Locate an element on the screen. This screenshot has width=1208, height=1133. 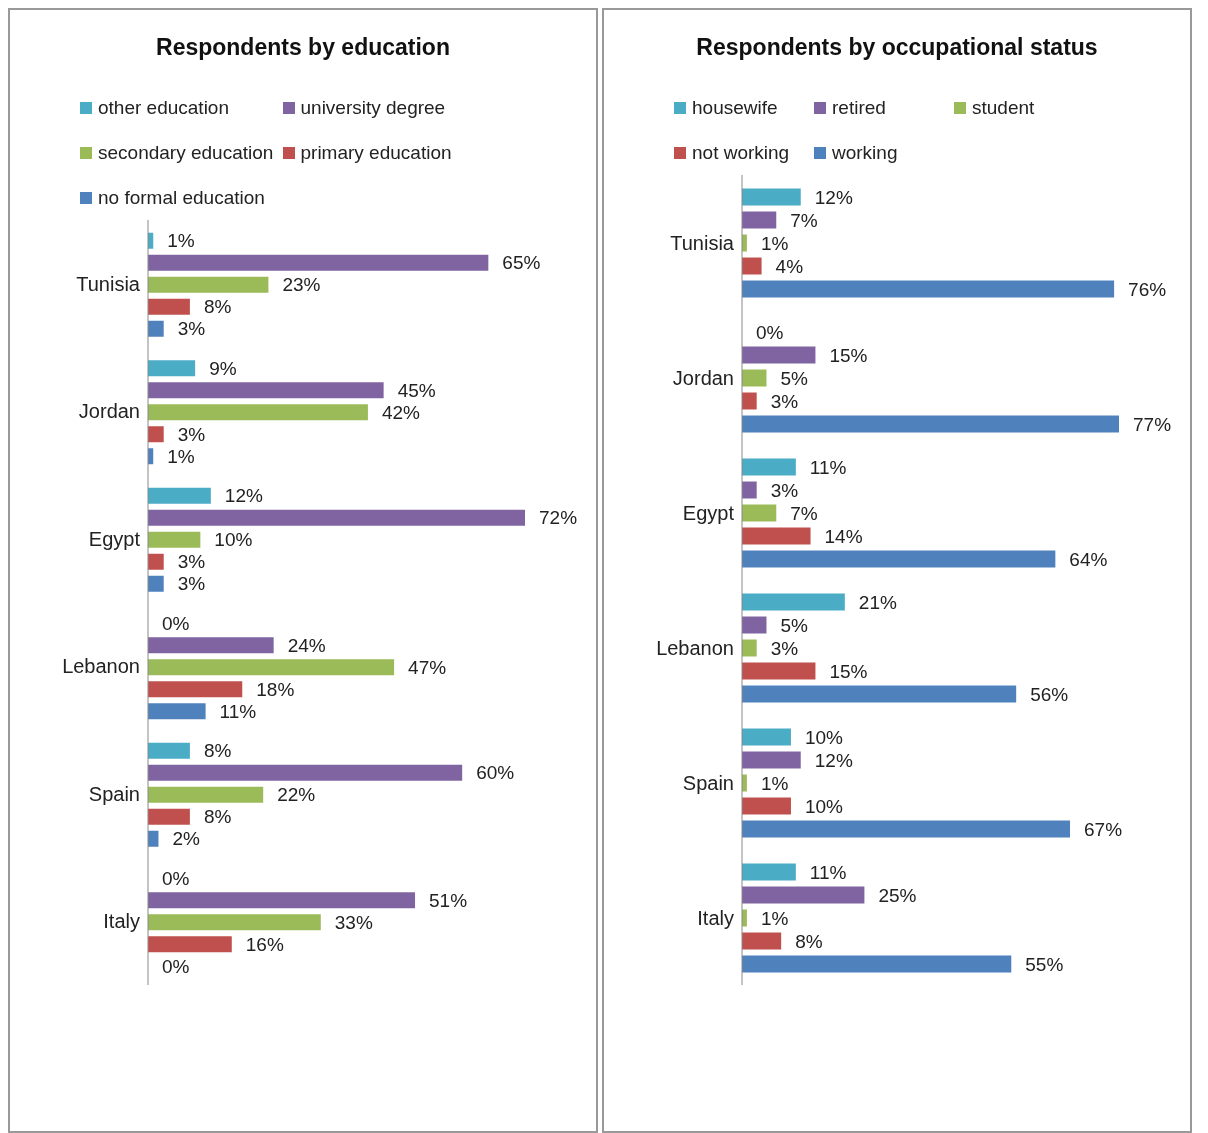
data-label: 22% is located at coordinates (296, 795).